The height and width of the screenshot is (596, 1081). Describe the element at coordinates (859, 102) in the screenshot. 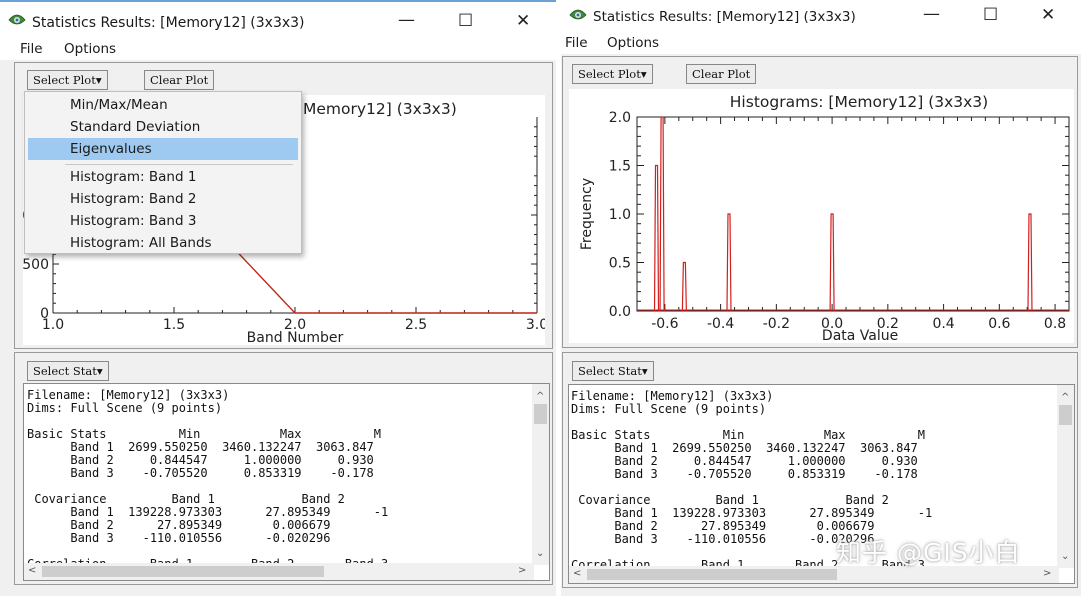

I see `chart-title: Histograms: [Memory12] (3x3x3)` at that location.